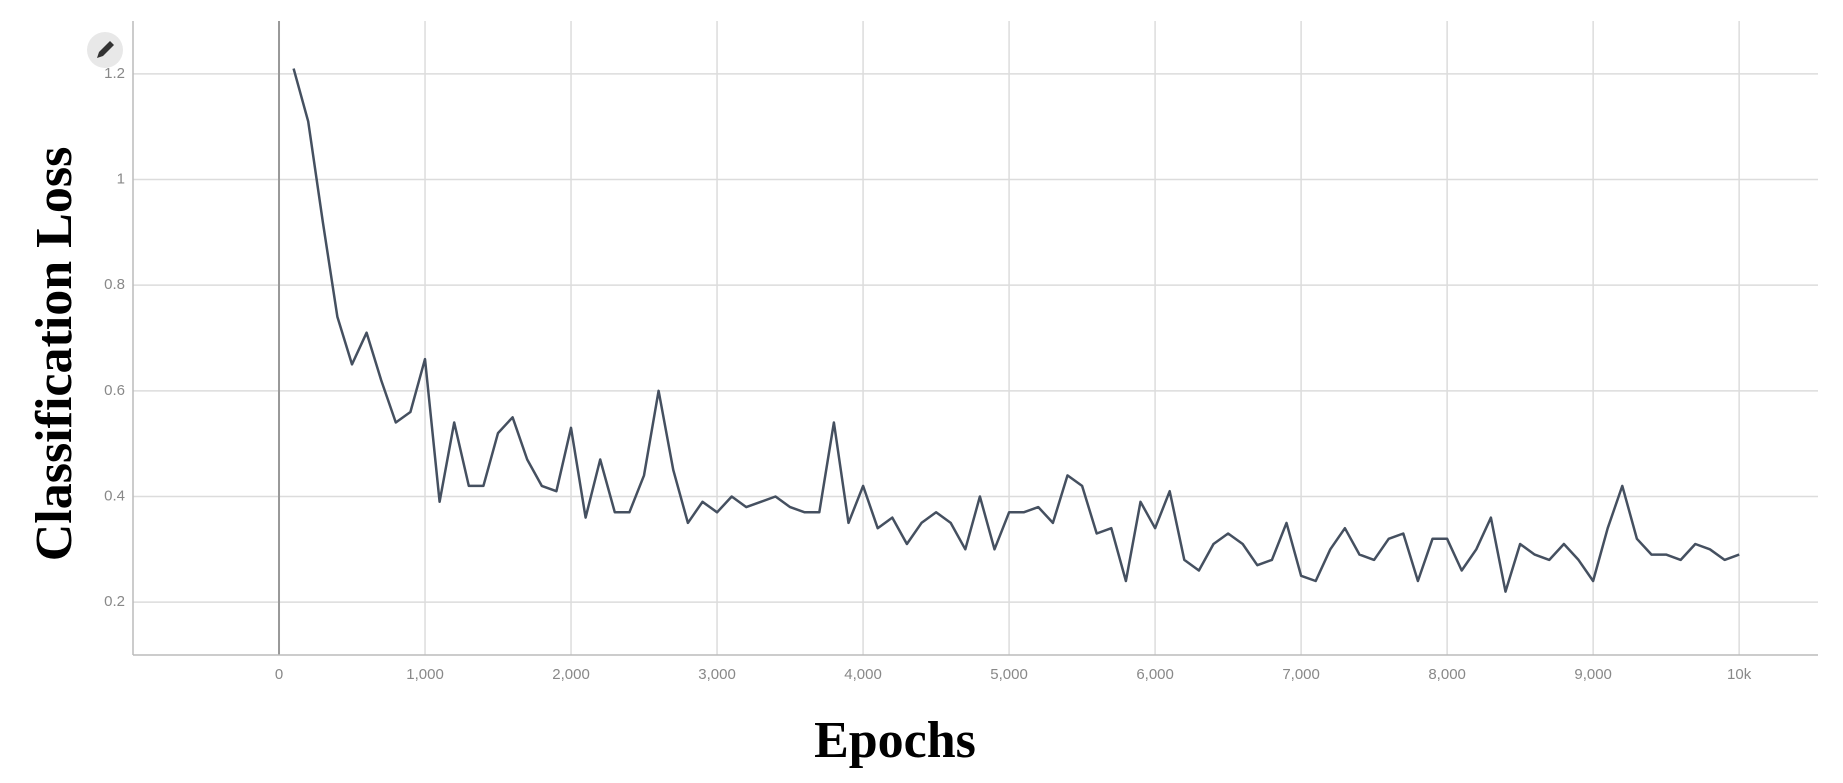  What do you see at coordinates (114, 73) in the screenshot?
I see `y-tick-label: 1.2` at bounding box center [114, 73].